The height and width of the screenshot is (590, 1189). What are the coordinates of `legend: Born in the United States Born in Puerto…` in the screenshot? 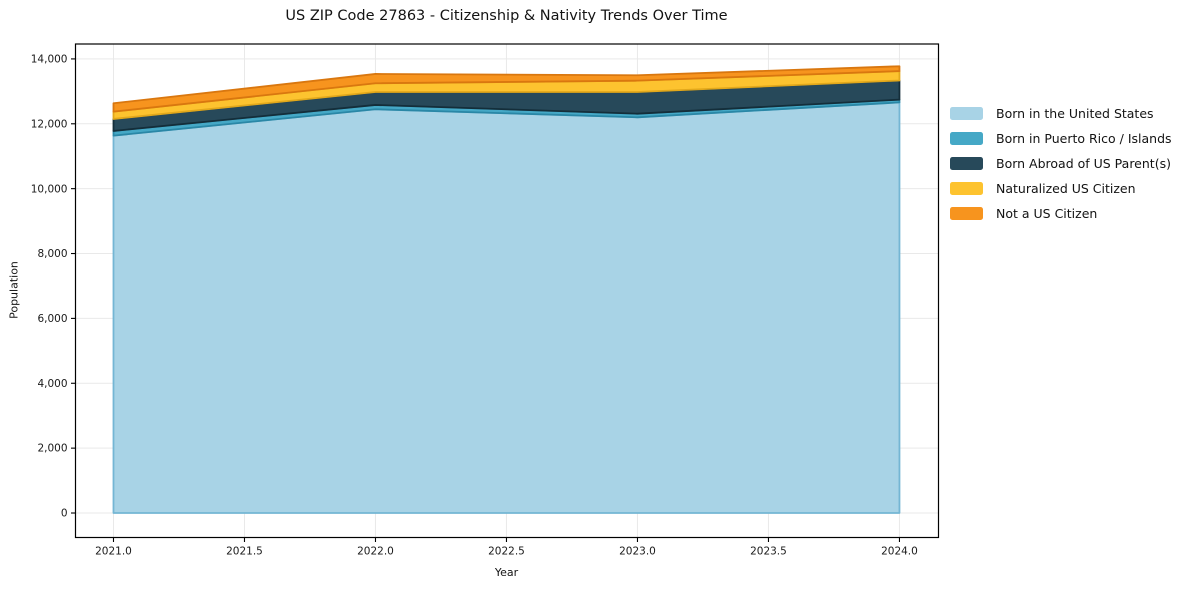 It's located at (1061, 163).